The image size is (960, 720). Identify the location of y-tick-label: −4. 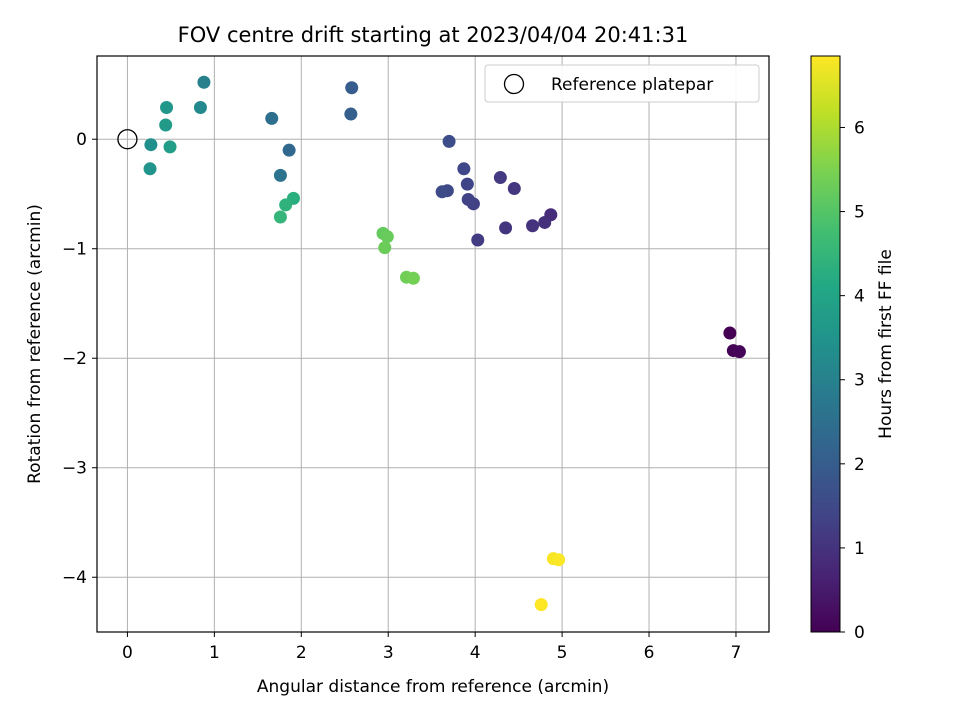
(74, 578).